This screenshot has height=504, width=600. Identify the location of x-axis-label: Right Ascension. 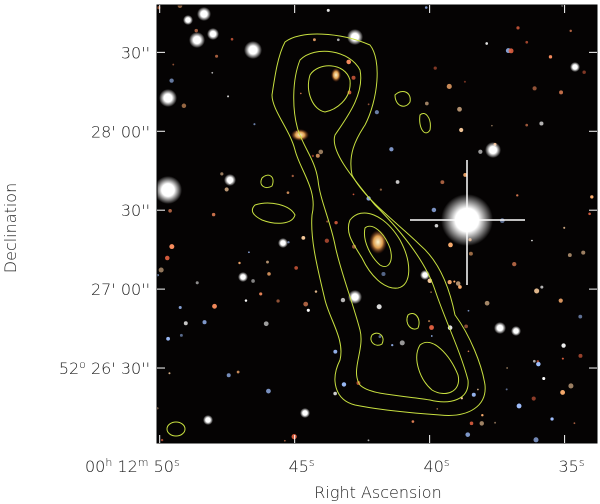
(377, 492).